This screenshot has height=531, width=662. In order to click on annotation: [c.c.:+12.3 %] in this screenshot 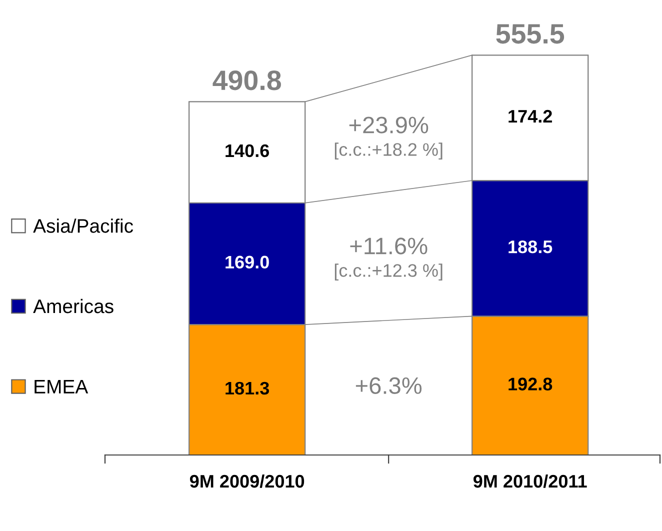, I will do `click(388, 272)`.